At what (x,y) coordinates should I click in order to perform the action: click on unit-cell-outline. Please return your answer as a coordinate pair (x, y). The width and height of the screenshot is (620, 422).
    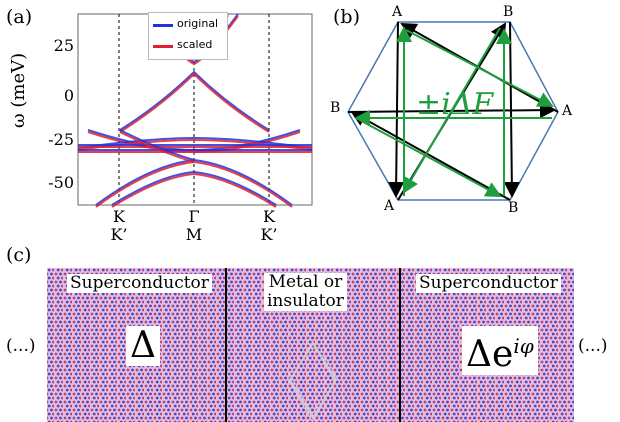
    Looking at the image, I should click on (313, 380).